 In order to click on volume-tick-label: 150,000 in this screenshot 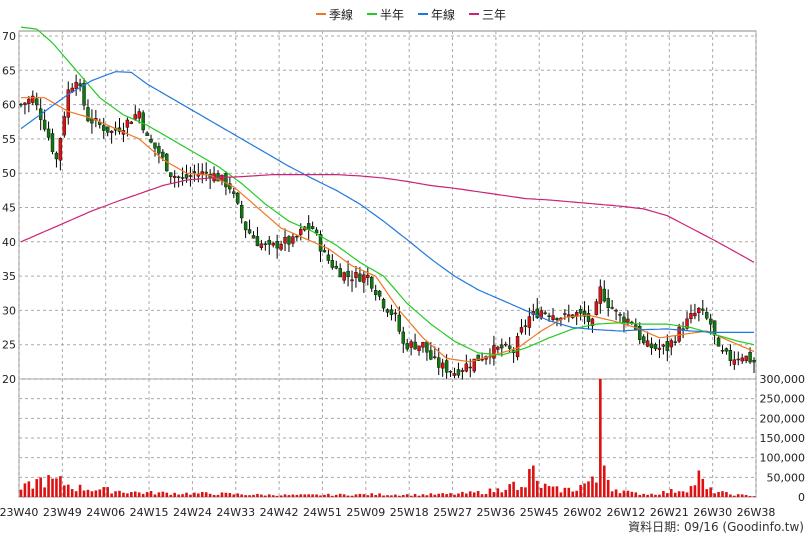, I will do `click(783, 438)`.